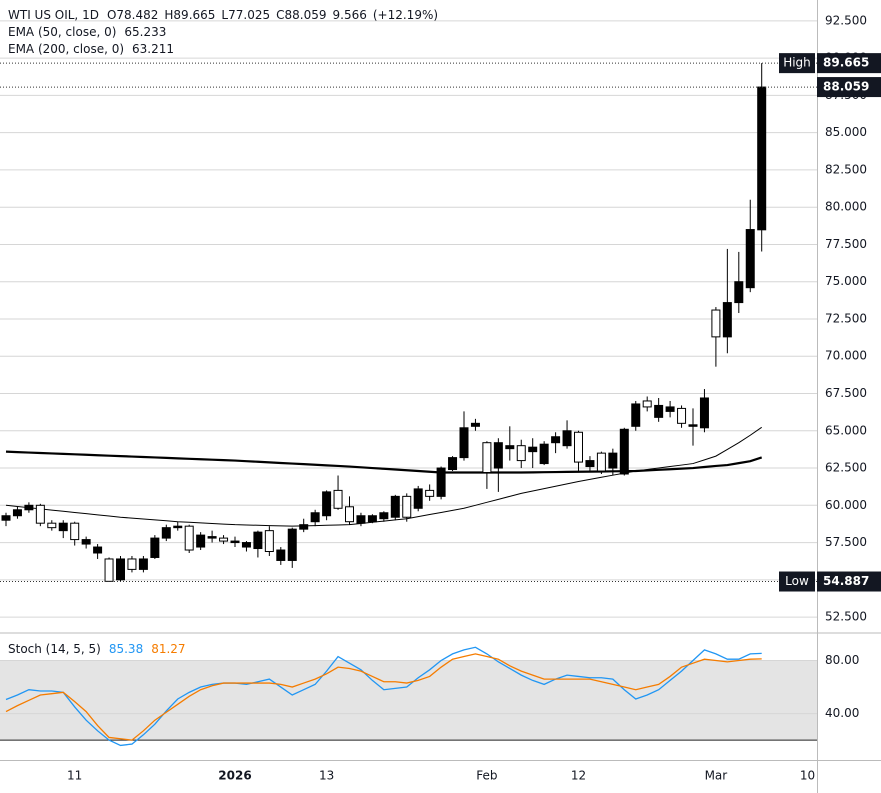 The width and height of the screenshot is (881, 793). I want to click on high-tag, so click(797, 63).